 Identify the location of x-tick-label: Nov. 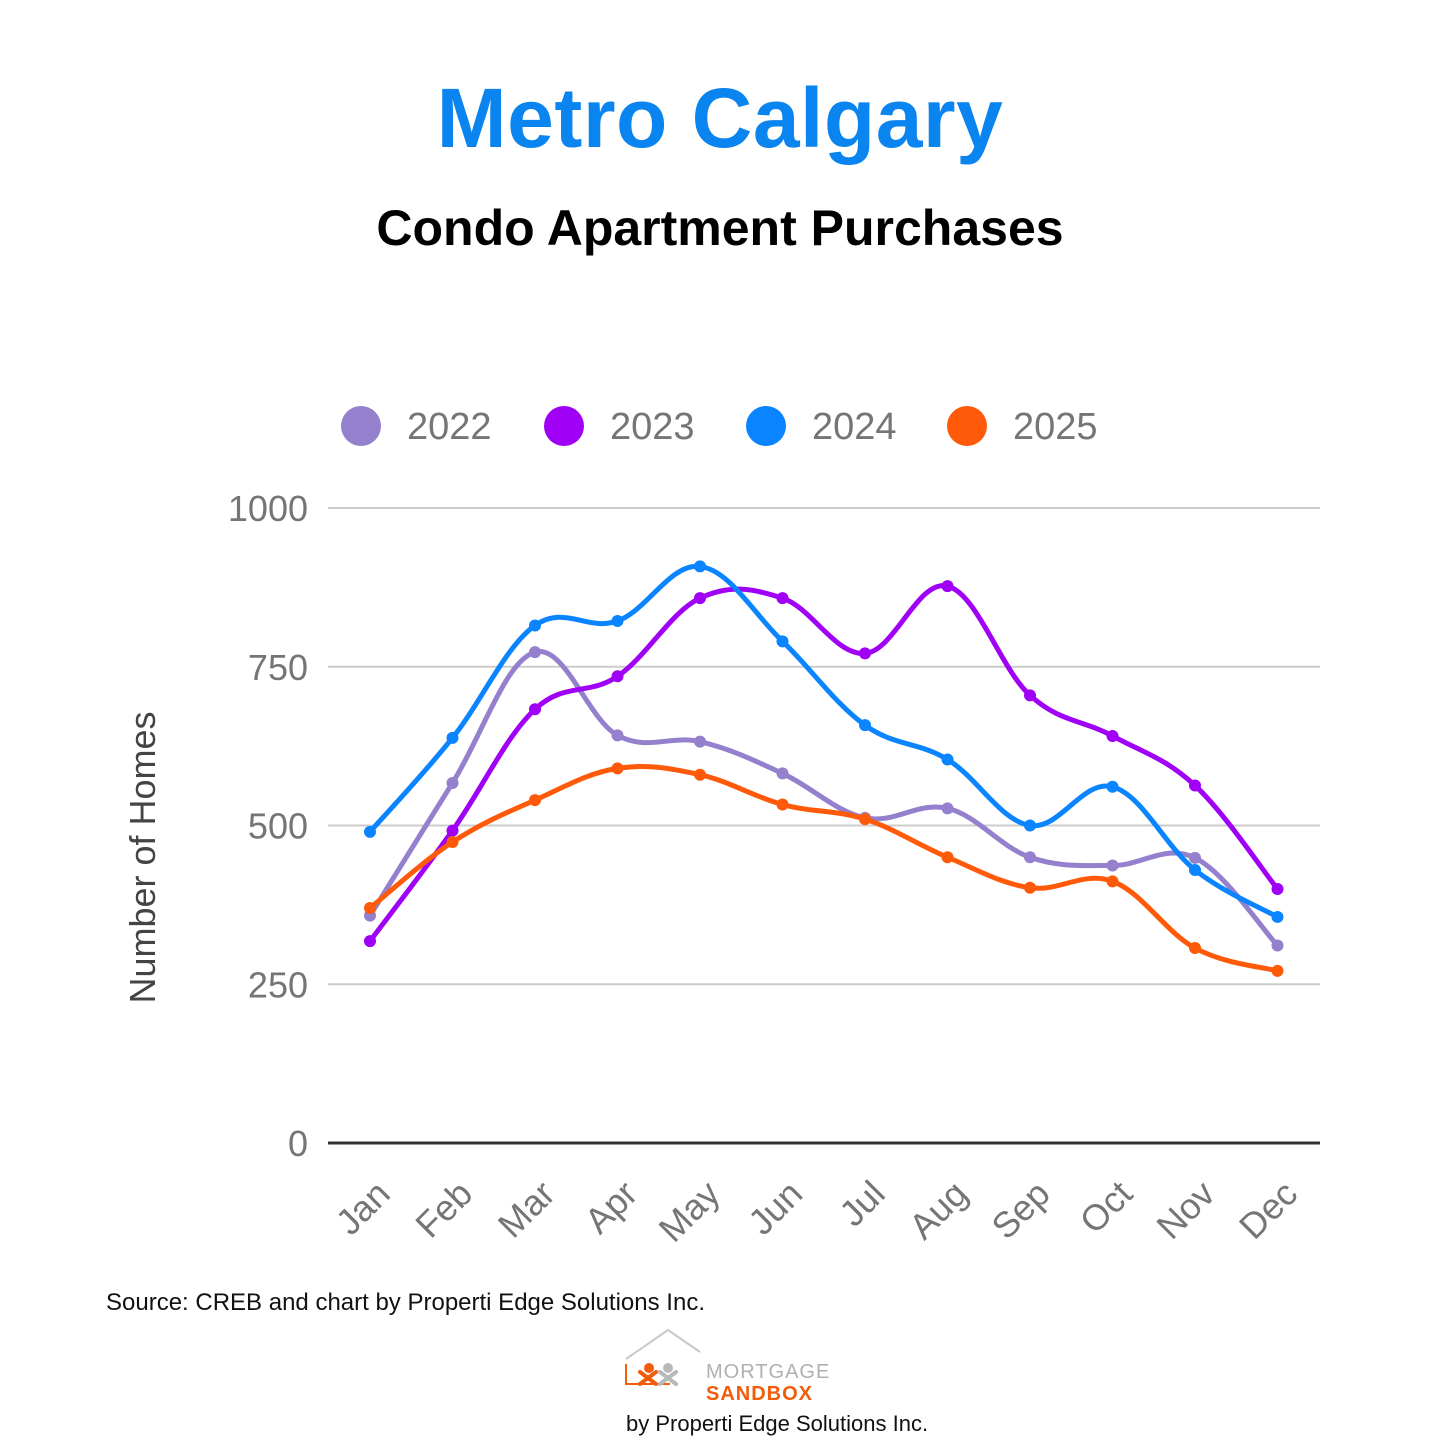
(1185, 1210).